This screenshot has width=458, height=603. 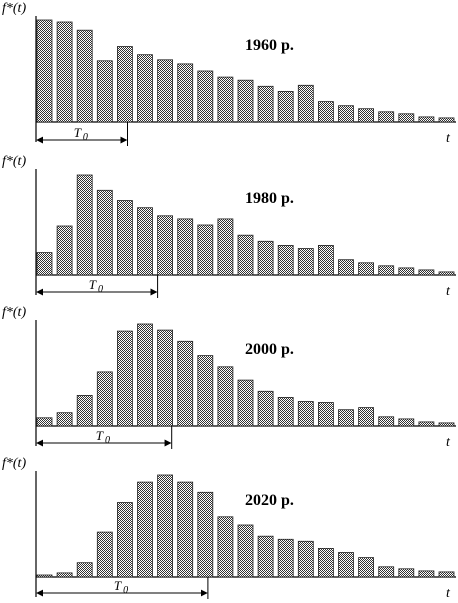 I want to click on panel-title: 1960 р., so click(x=269, y=45).